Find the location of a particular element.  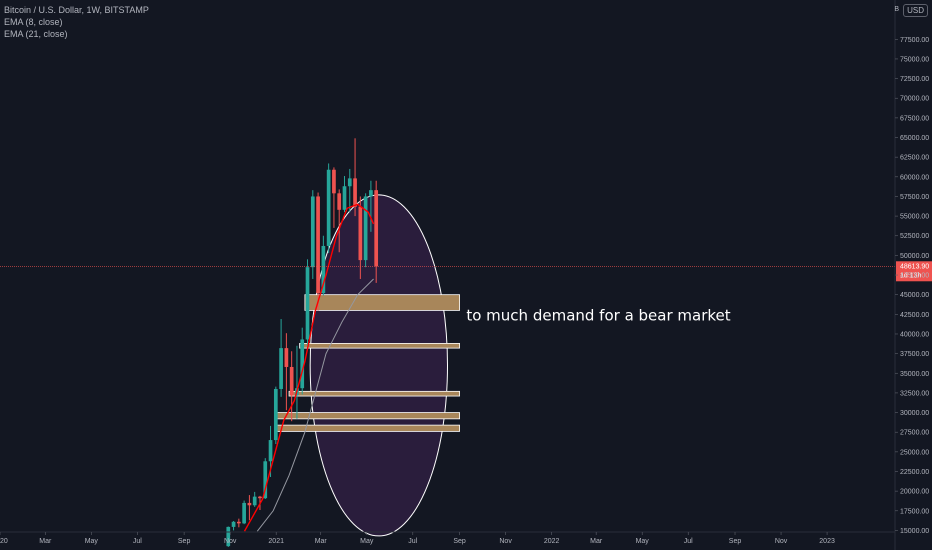

price-tick-label: 47500.00 is located at coordinates (914, 276).